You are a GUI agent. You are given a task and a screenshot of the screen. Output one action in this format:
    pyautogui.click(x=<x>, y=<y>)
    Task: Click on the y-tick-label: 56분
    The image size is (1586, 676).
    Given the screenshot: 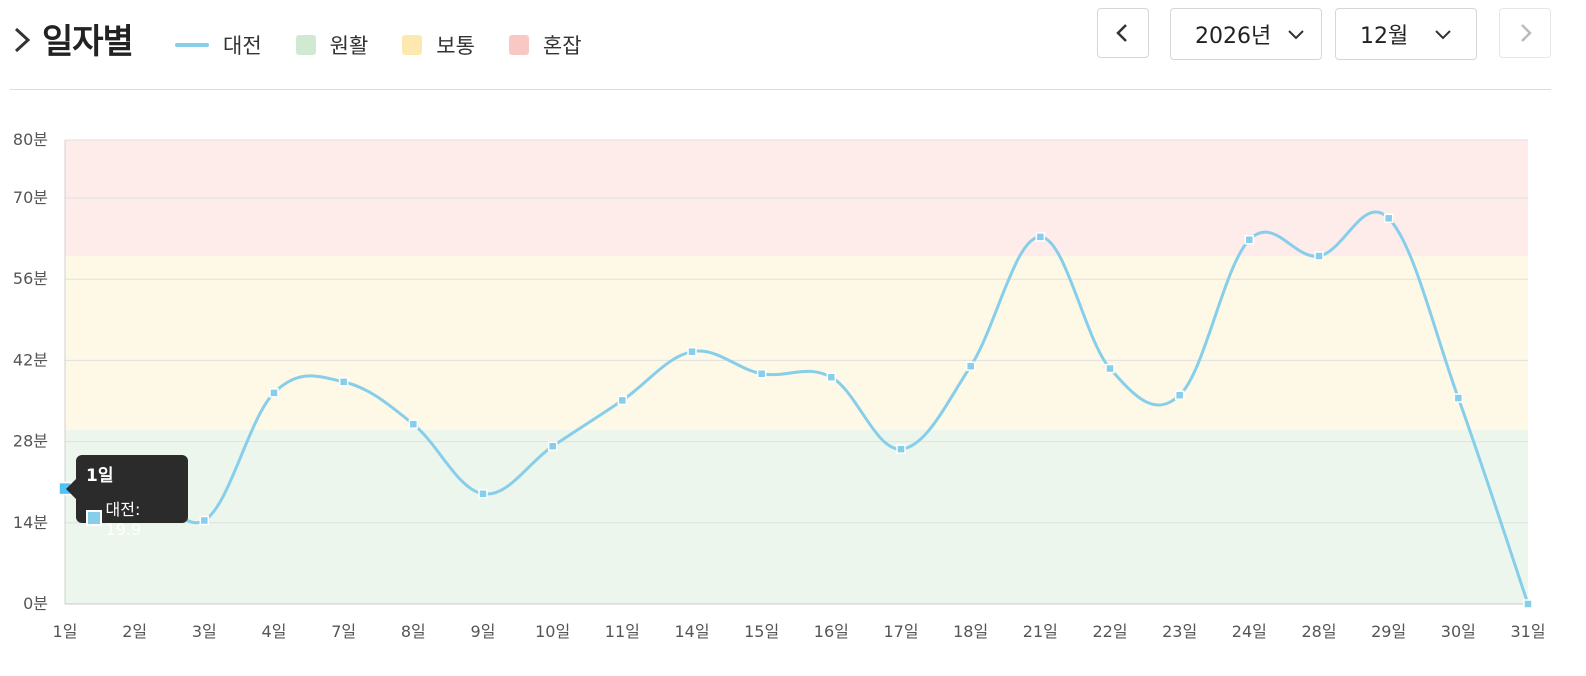 What is the action you would take?
    pyautogui.click(x=30, y=278)
    